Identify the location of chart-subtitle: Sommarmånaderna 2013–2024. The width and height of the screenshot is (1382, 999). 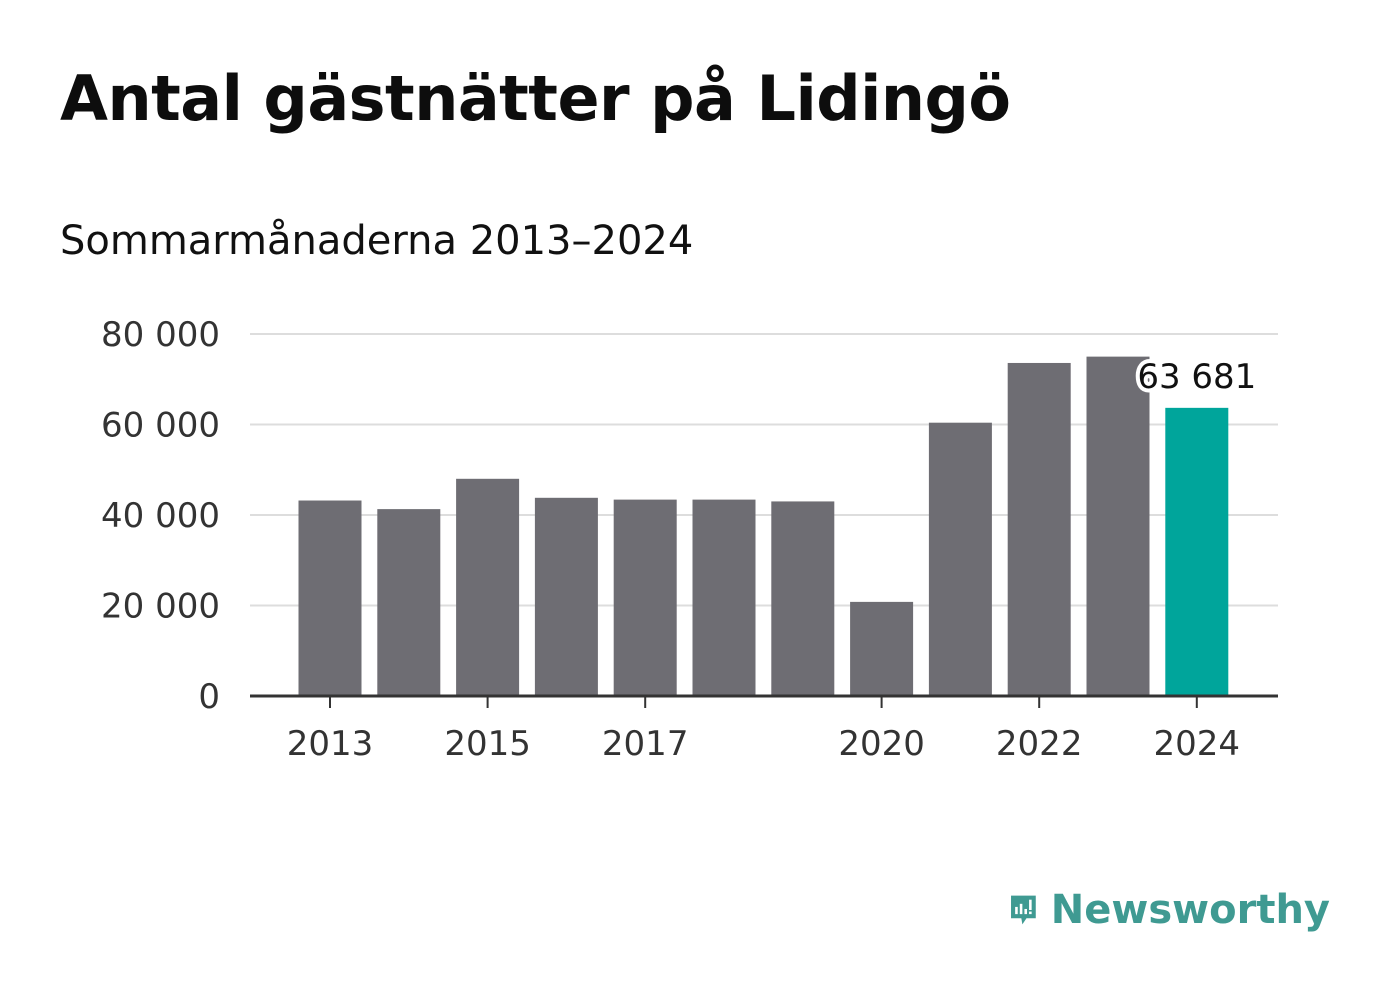
(377, 241).